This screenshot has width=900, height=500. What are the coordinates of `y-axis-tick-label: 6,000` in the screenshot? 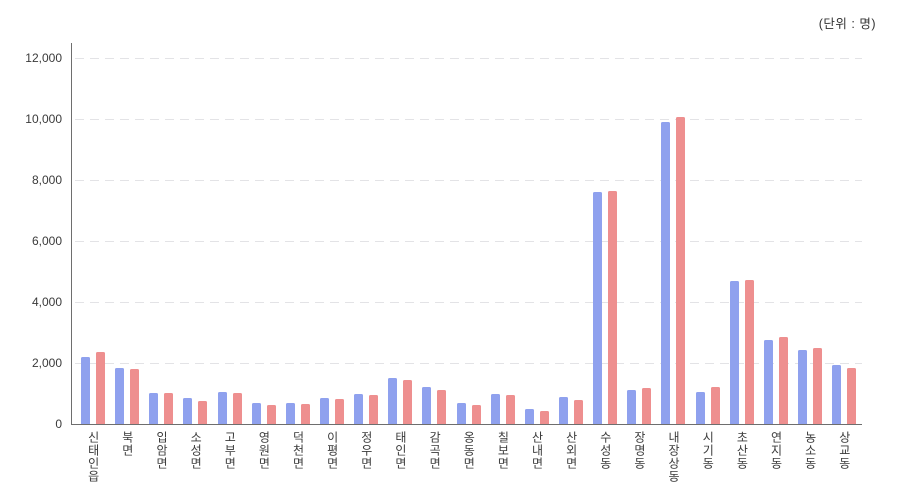 It's located at (46, 241).